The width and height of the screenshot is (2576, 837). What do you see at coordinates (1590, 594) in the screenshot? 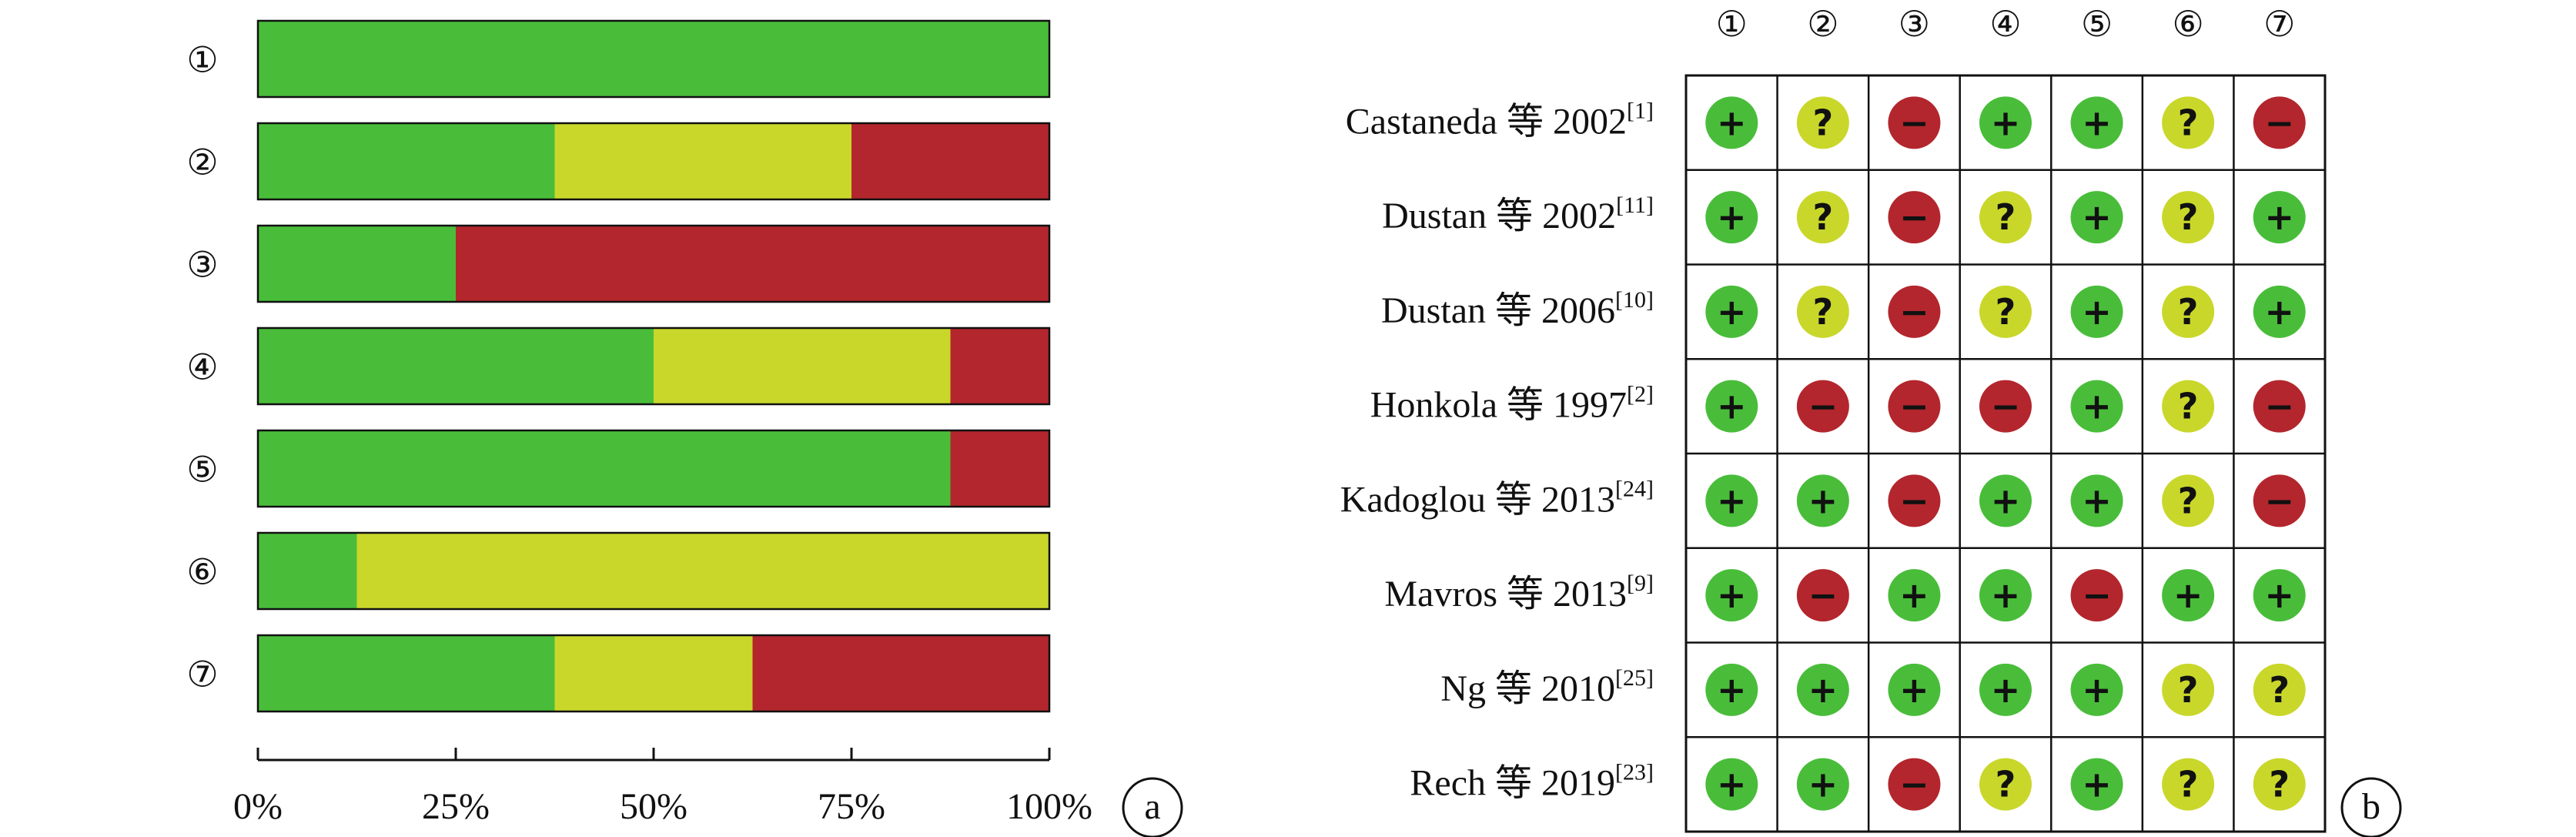
I see `study-year: 2013` at bounding box center [1590, 594].